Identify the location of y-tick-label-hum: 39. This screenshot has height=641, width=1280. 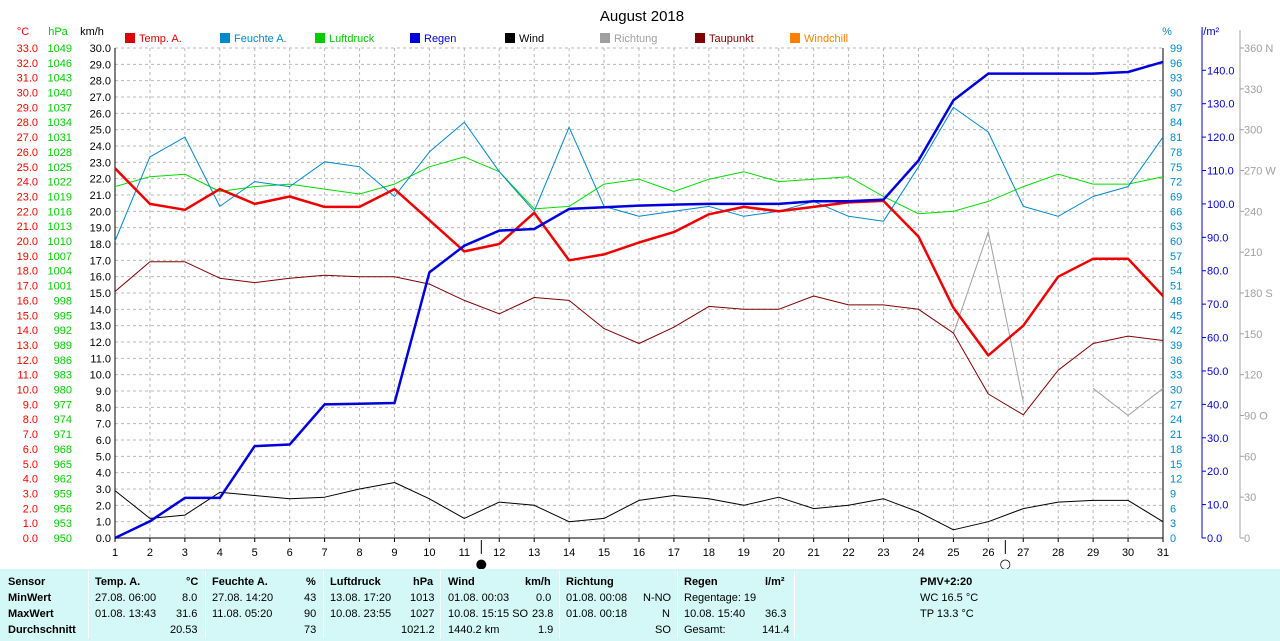
(1176, 346).